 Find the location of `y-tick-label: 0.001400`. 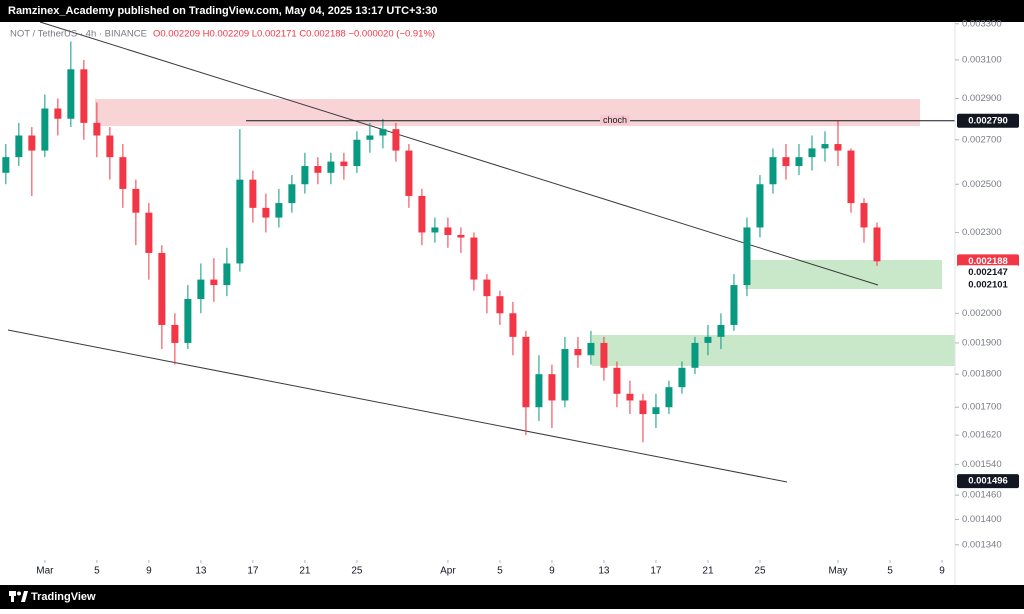

y-tick-label: 0.001400 is located at coordinates (982, 519).